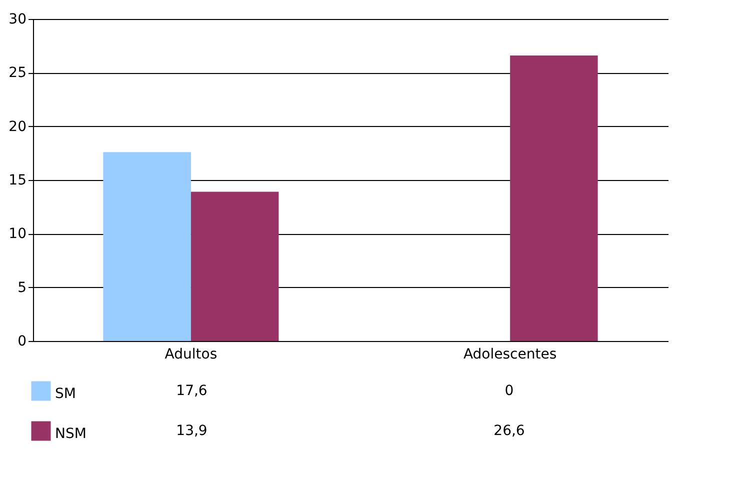  What do you see at coordinates (510, 354) in the screenshot?
I see `x-tick-label: Adolescentes` at bounding box center [510, 354].